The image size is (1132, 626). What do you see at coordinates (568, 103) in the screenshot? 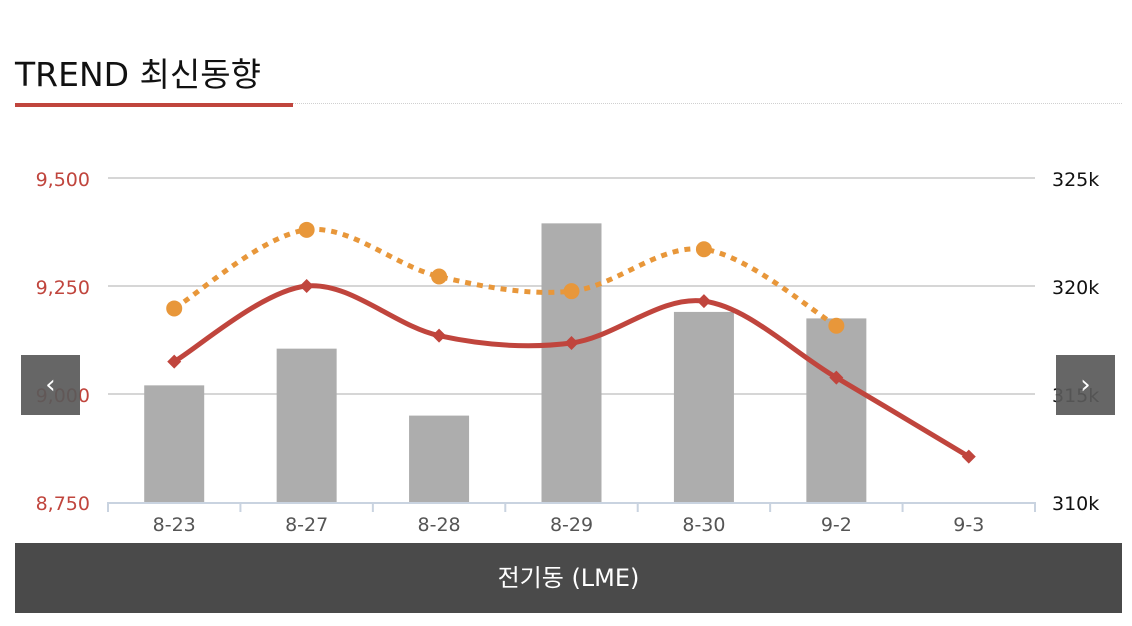
I see `title-divider` at bounding box center [568, 103].